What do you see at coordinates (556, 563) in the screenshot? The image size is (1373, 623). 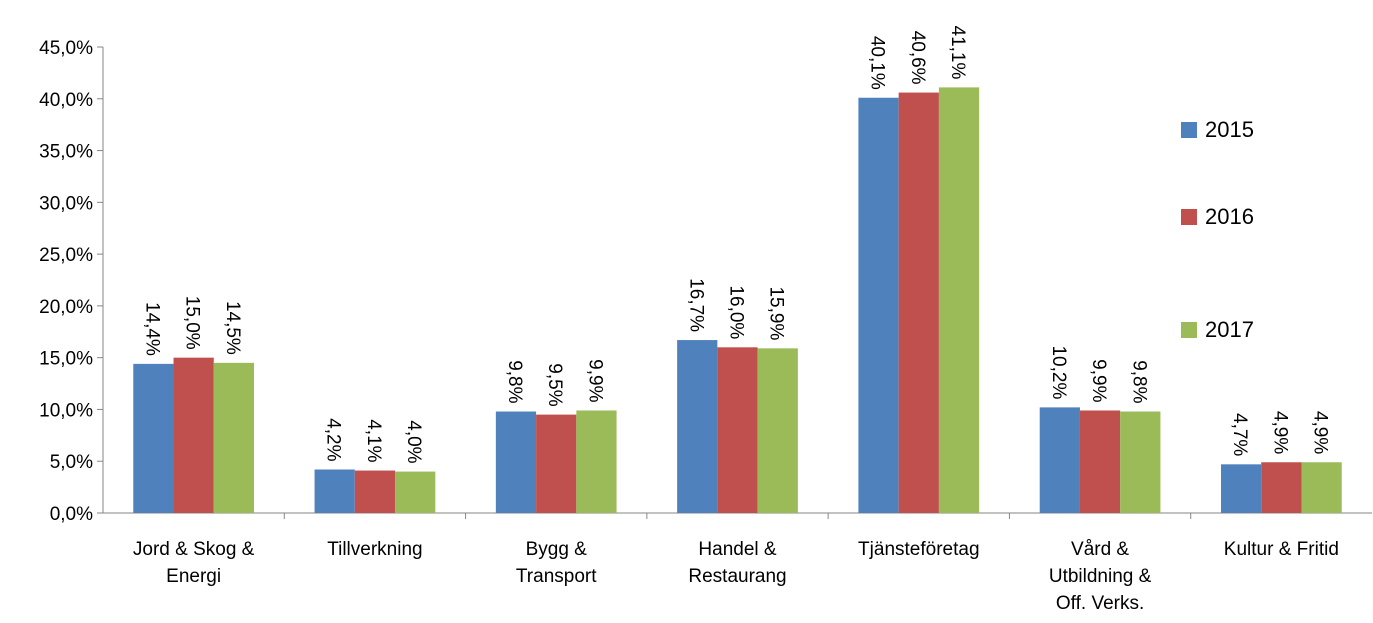 I see `x-tick-label: Bygg & Transport` at bounding box center [556, 563].